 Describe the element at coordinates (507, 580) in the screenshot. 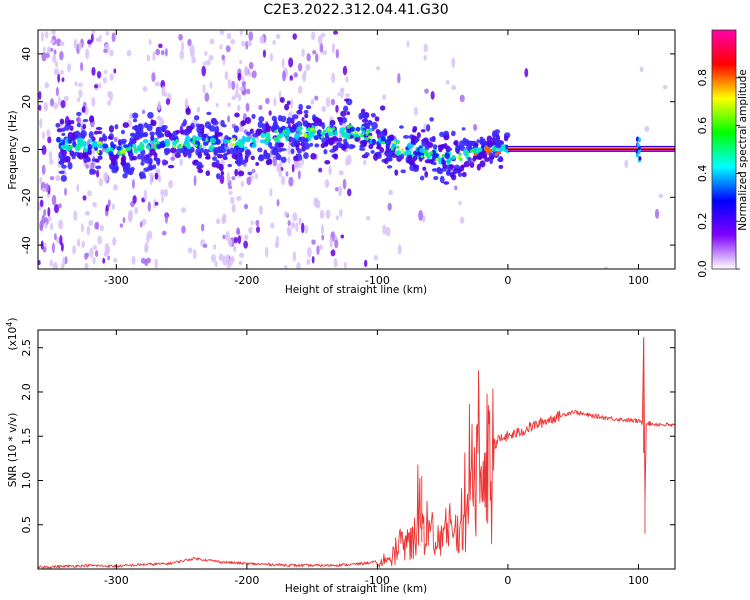

I see `snr-x-tick-label: 0` at that location.